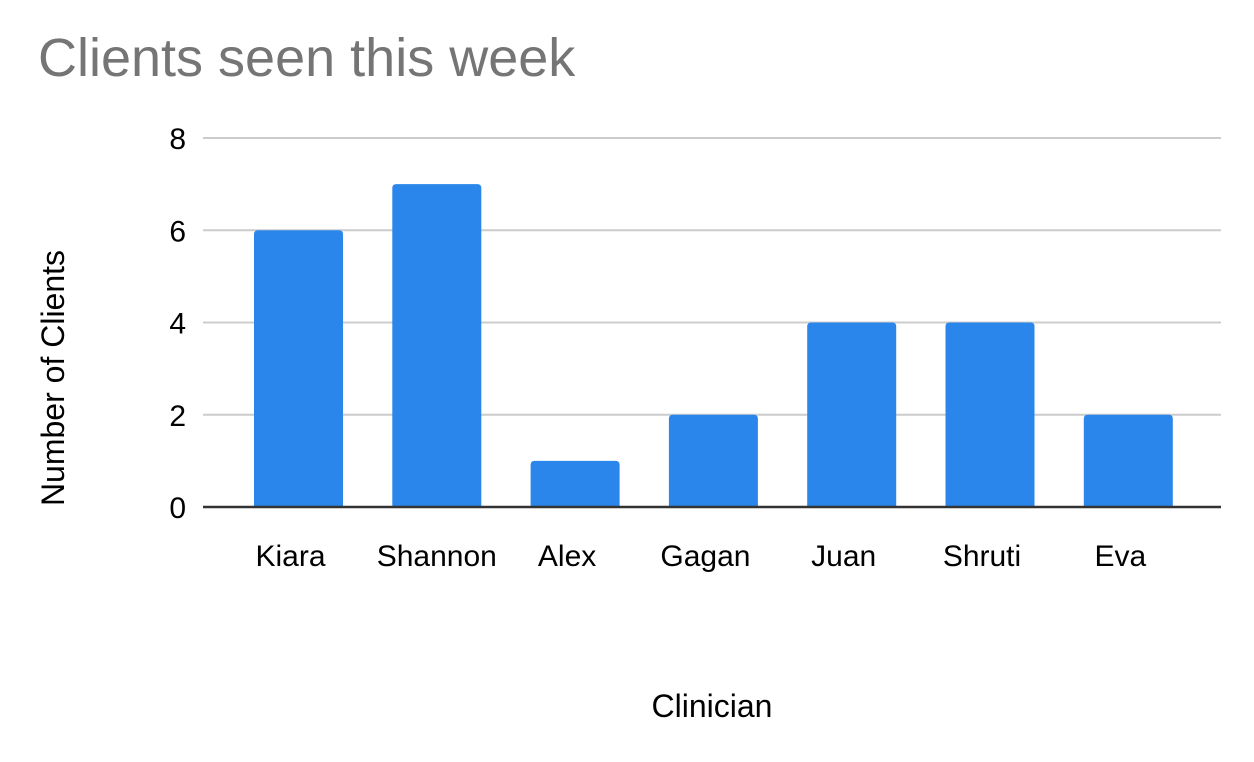 Image resolution: width=1254 pixels, height=762 pixels. What do you see at coordinates (712, 706) in the screenshot?
I see `x-axis-title: Clinician` at bounding box center [712, 706].